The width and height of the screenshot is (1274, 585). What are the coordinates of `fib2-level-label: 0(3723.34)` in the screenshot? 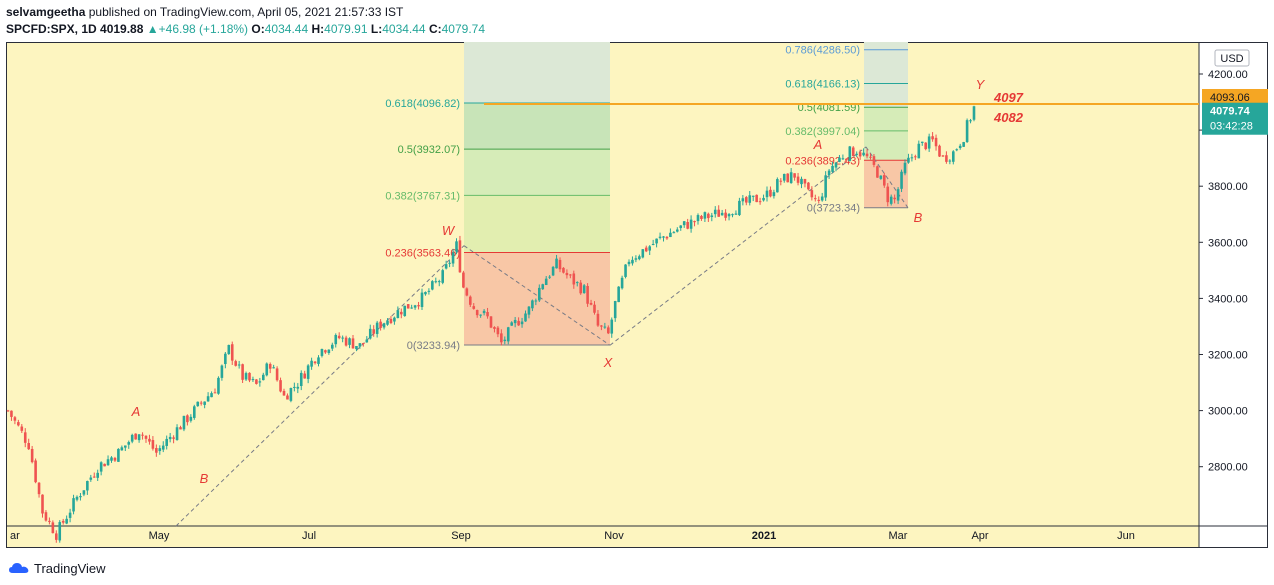 It's located at (833, 209).